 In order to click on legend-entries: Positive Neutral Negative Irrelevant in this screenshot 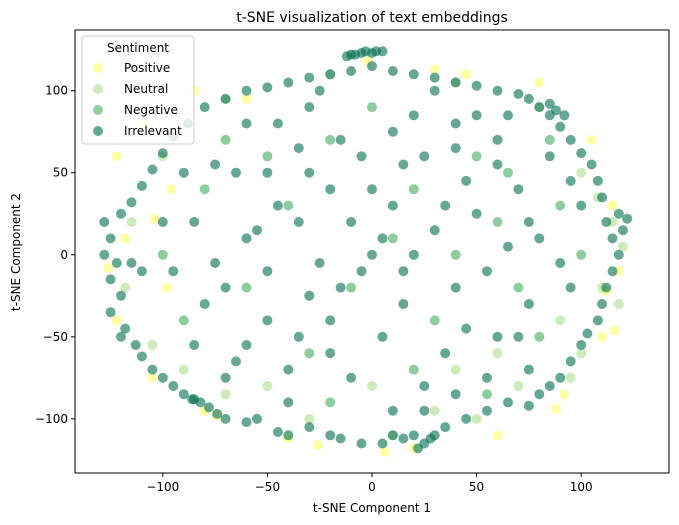, I will do `click(137, 99)`.